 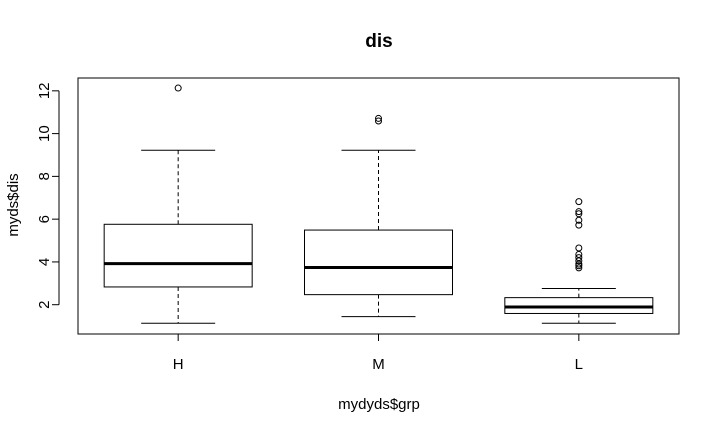 I want to click on box-group-M, so click(x=378, y=216).